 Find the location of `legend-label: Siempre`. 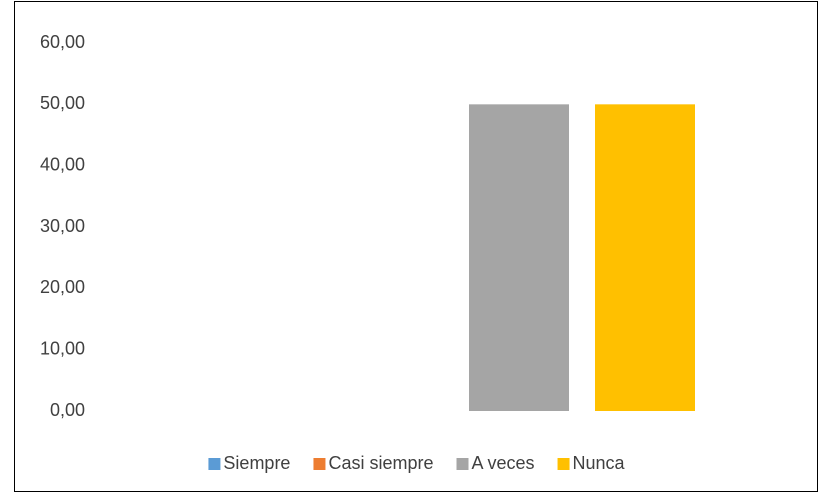

legend-label: Siempre is located at coordinates (256, 463).